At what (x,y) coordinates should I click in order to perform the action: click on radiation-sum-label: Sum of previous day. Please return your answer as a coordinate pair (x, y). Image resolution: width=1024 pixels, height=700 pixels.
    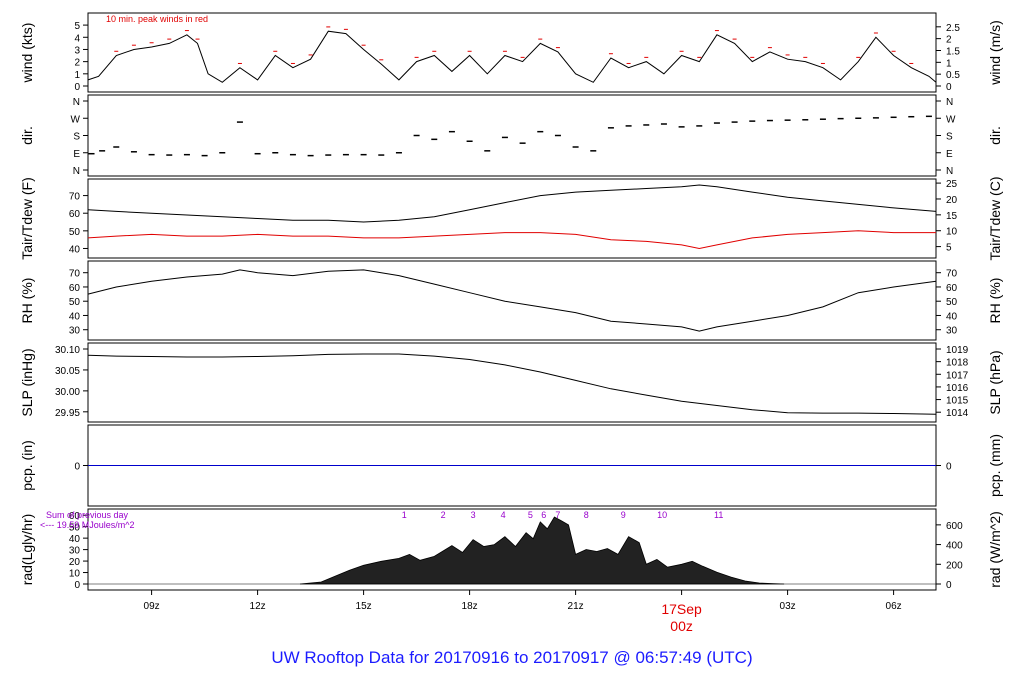
    Looking at the image, I should click on (87, 515).